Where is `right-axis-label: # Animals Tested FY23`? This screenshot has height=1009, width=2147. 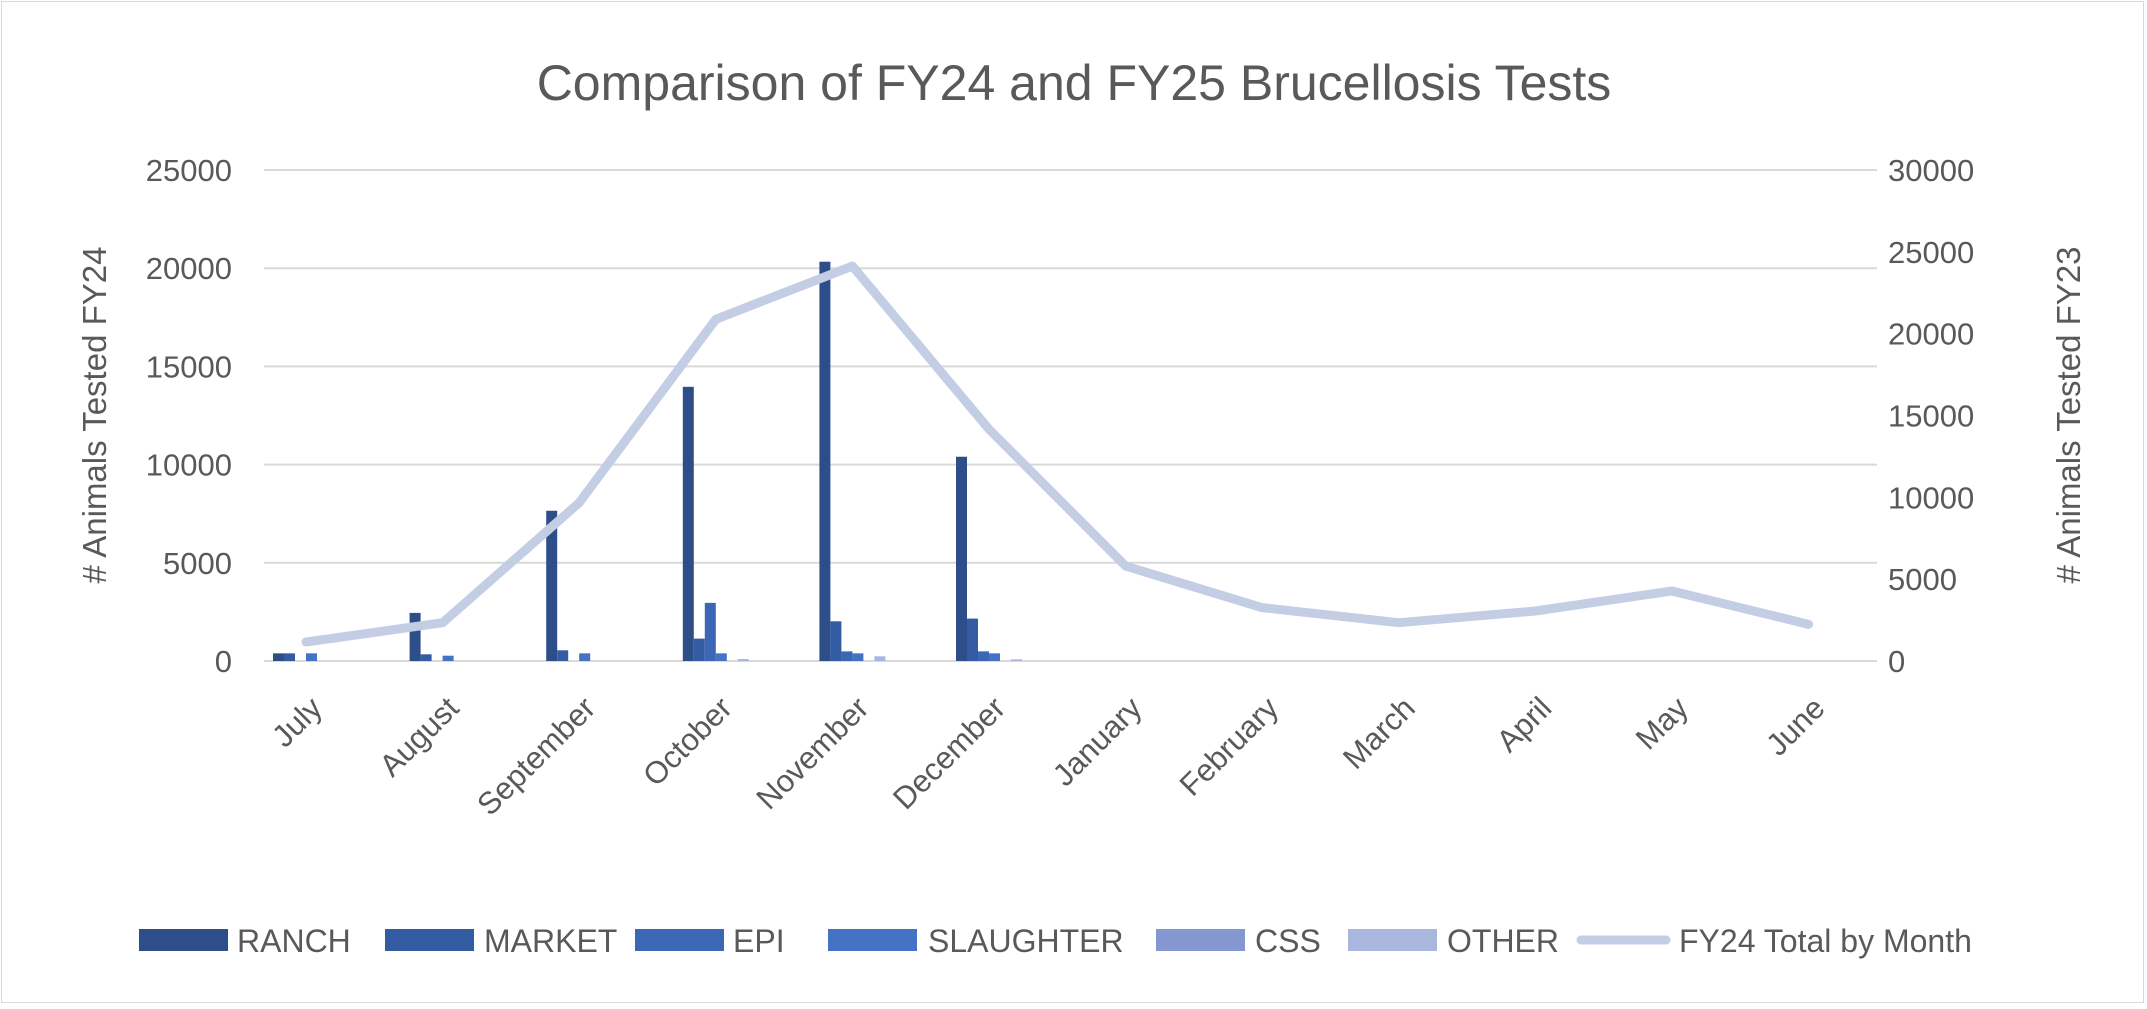 right-axis-label: # Animals Tested FY23 is located at coordinates (2068, 415).